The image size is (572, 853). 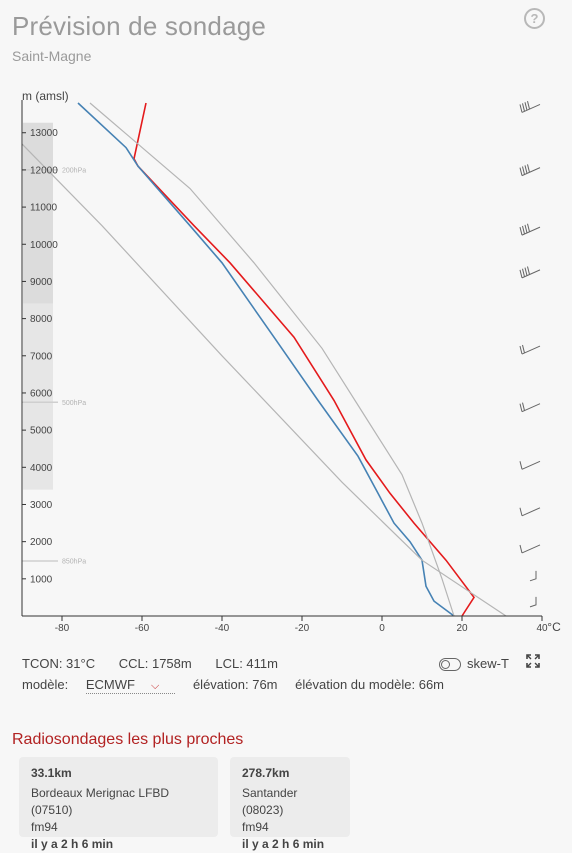 I want to click on model-select-value: ECMWF, so click(x=110, y=684).